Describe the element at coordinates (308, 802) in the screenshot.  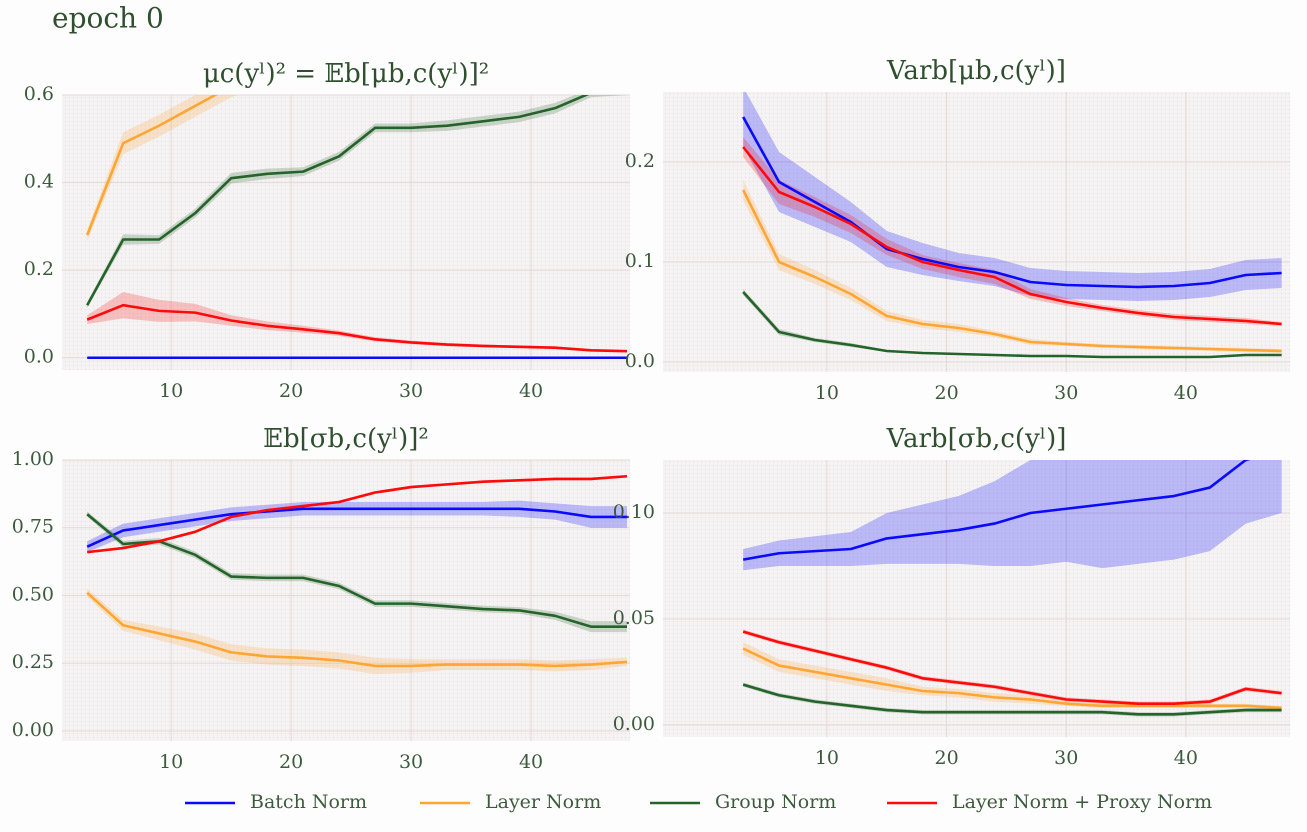
I see `legend-label: Batch Norm` at that location.